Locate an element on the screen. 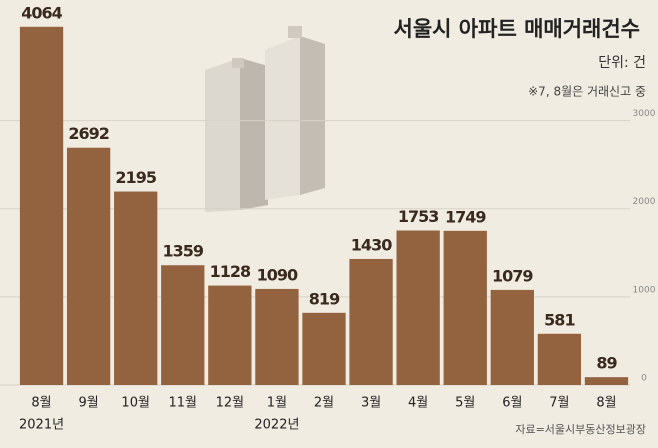 The height and width of the screenshot is (448, 658). value-label: 4064 is located at coordinates (41, 12).